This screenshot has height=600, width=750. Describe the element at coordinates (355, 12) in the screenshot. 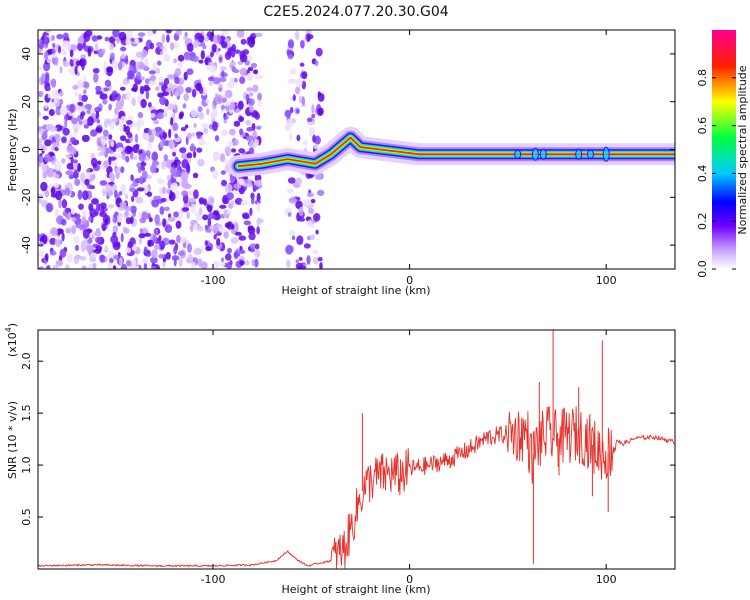

I see `figure-title: C2E5.2024.077.20.30.G04` at that location.